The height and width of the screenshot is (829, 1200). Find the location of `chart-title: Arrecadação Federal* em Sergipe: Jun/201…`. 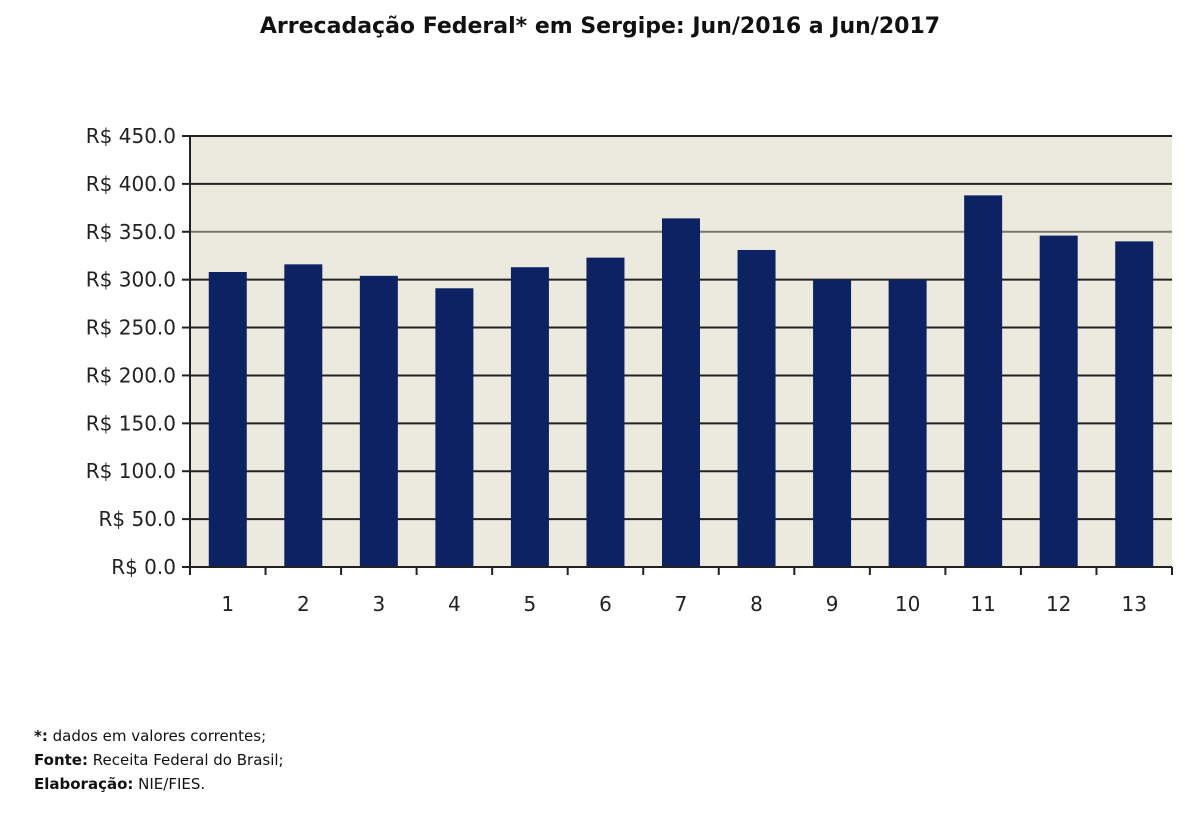

chart-title: Arrecadação Federal* em Sergipe: Jun/201… is located at coordinates (600, 26).